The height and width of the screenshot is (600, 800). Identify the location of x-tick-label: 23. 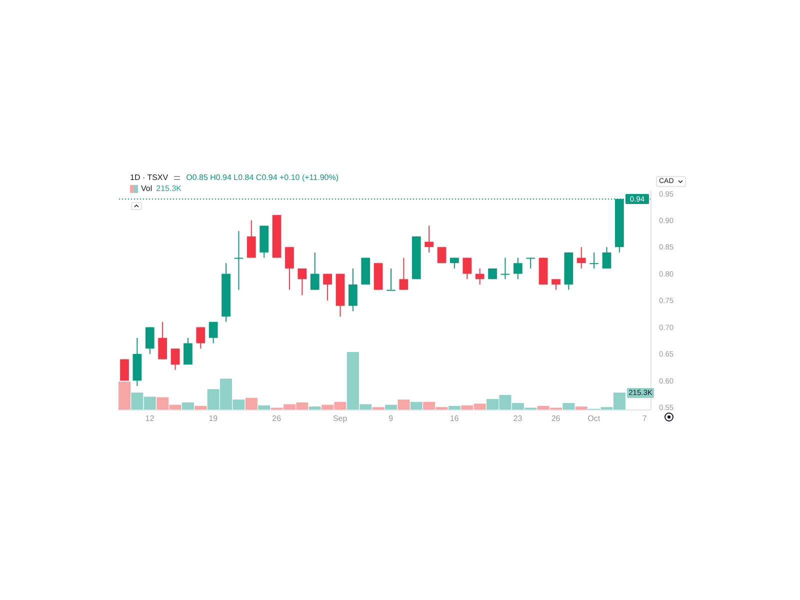
(518, 418).